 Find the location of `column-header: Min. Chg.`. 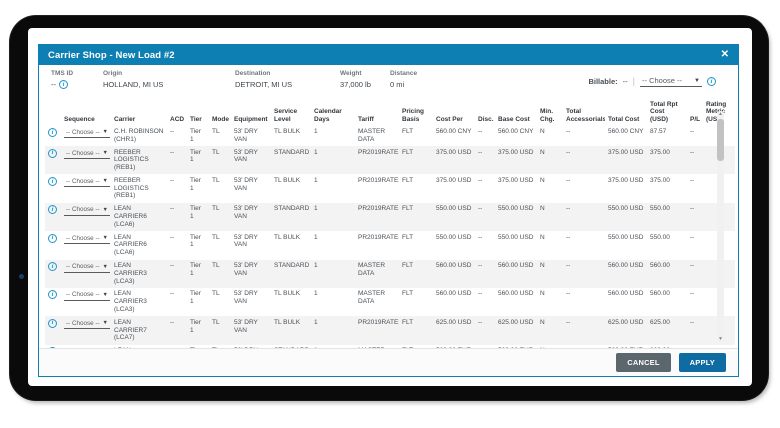

column-header: Min. Chg. is located at coordinates (547, 115).